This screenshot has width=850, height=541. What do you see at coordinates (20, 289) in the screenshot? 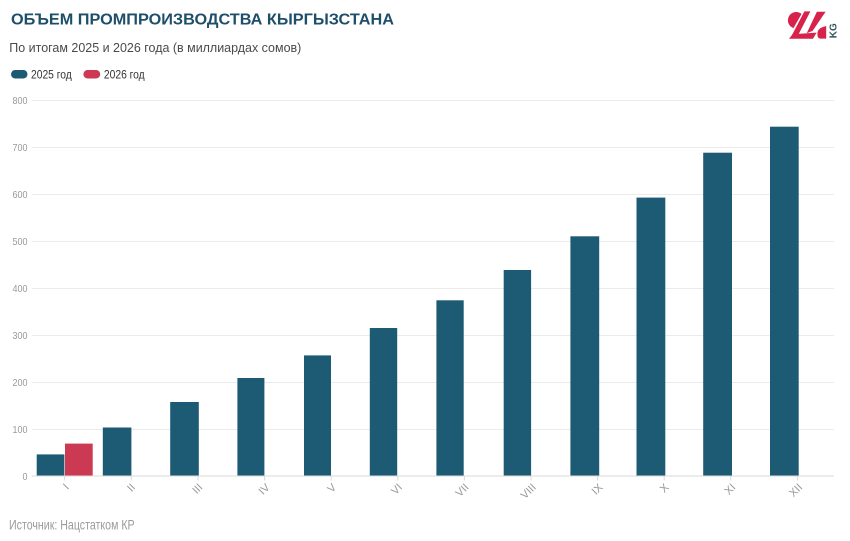
I see `svg-text: 400` at bounding box center [20, 289].